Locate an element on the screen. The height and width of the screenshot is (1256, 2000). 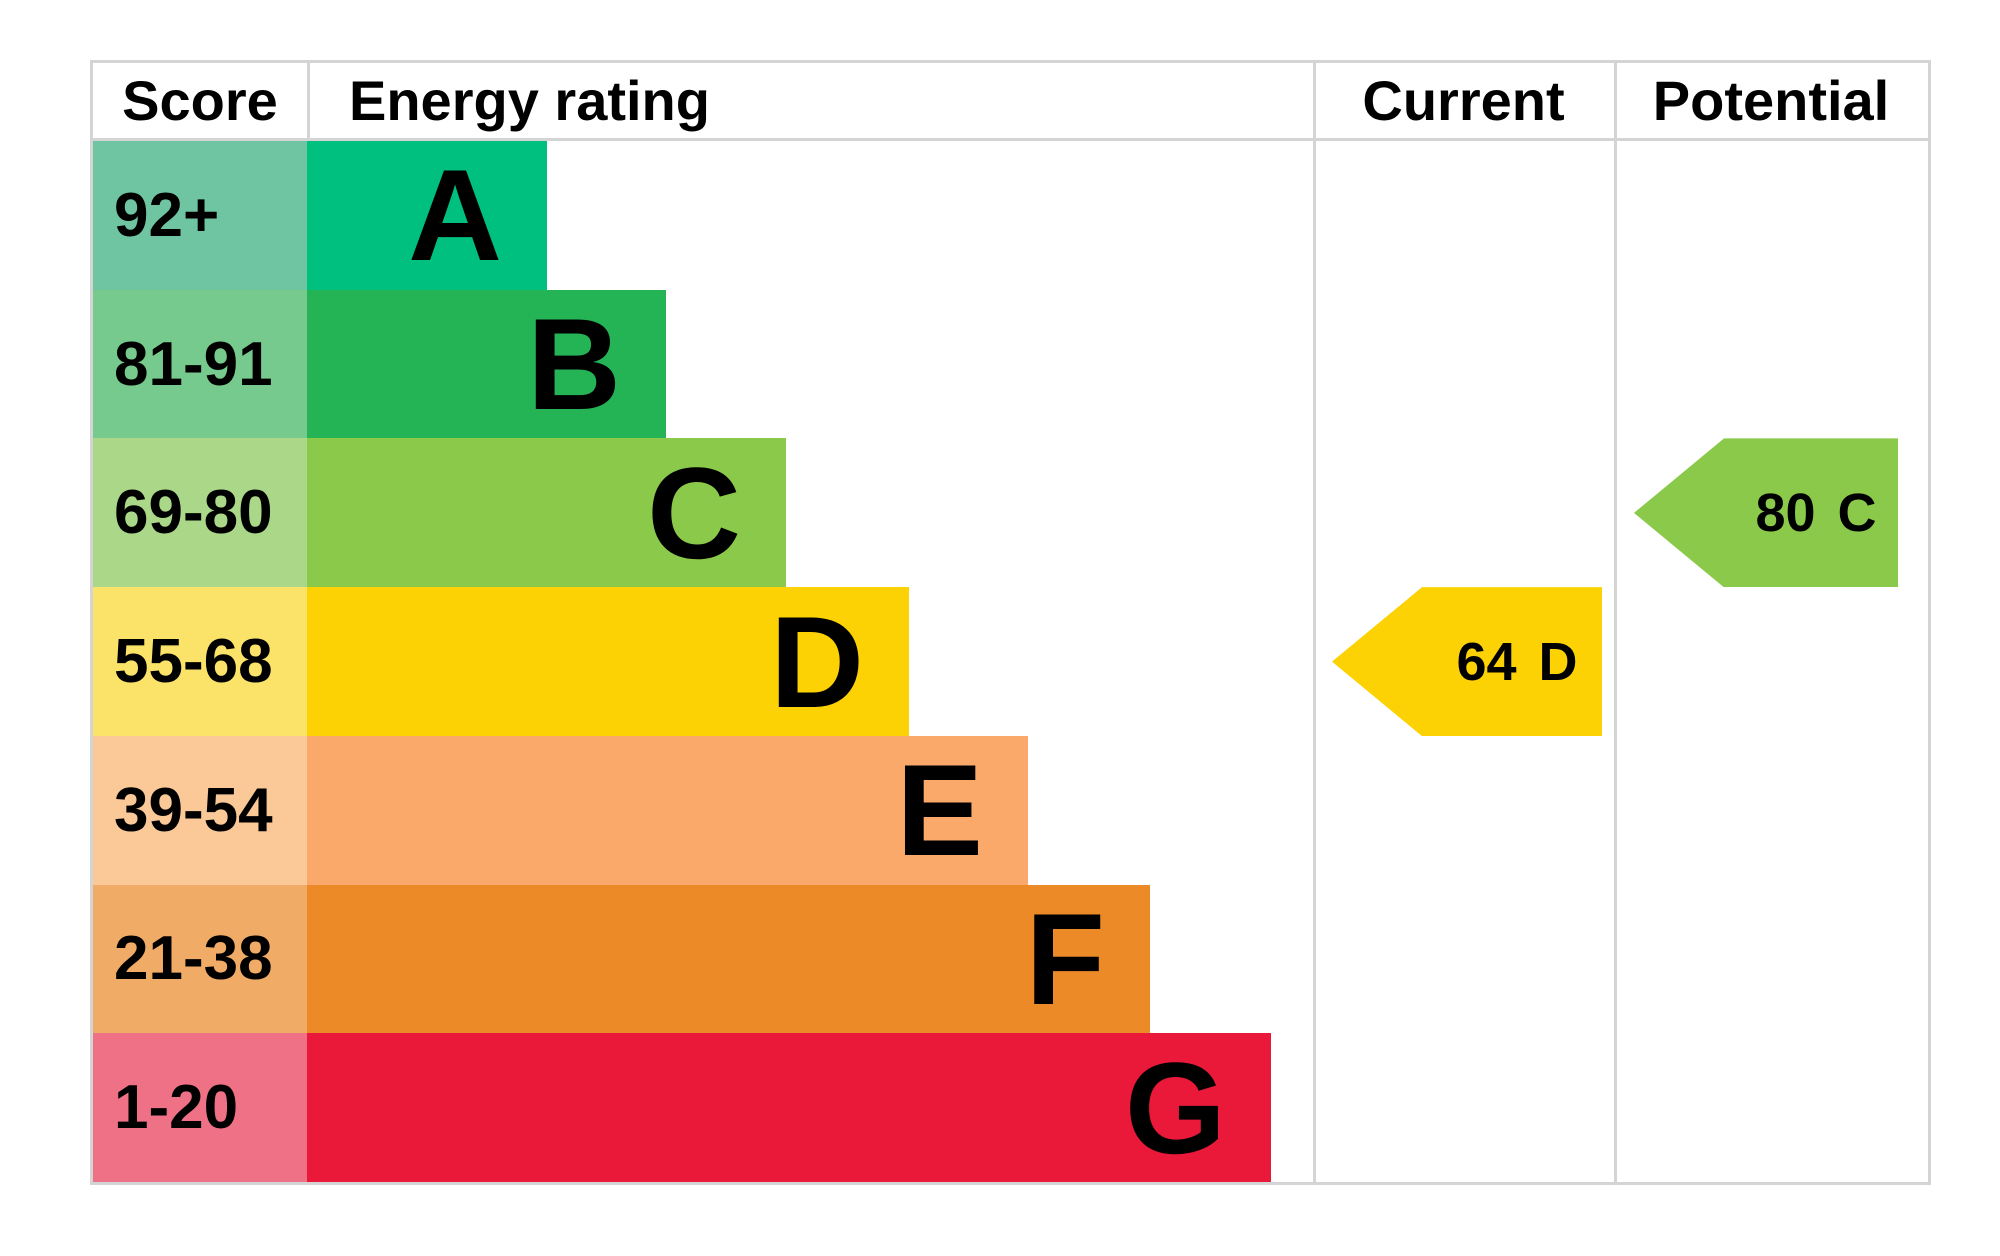
score-range-c: 69-80 is located at coordinates (200, 513).